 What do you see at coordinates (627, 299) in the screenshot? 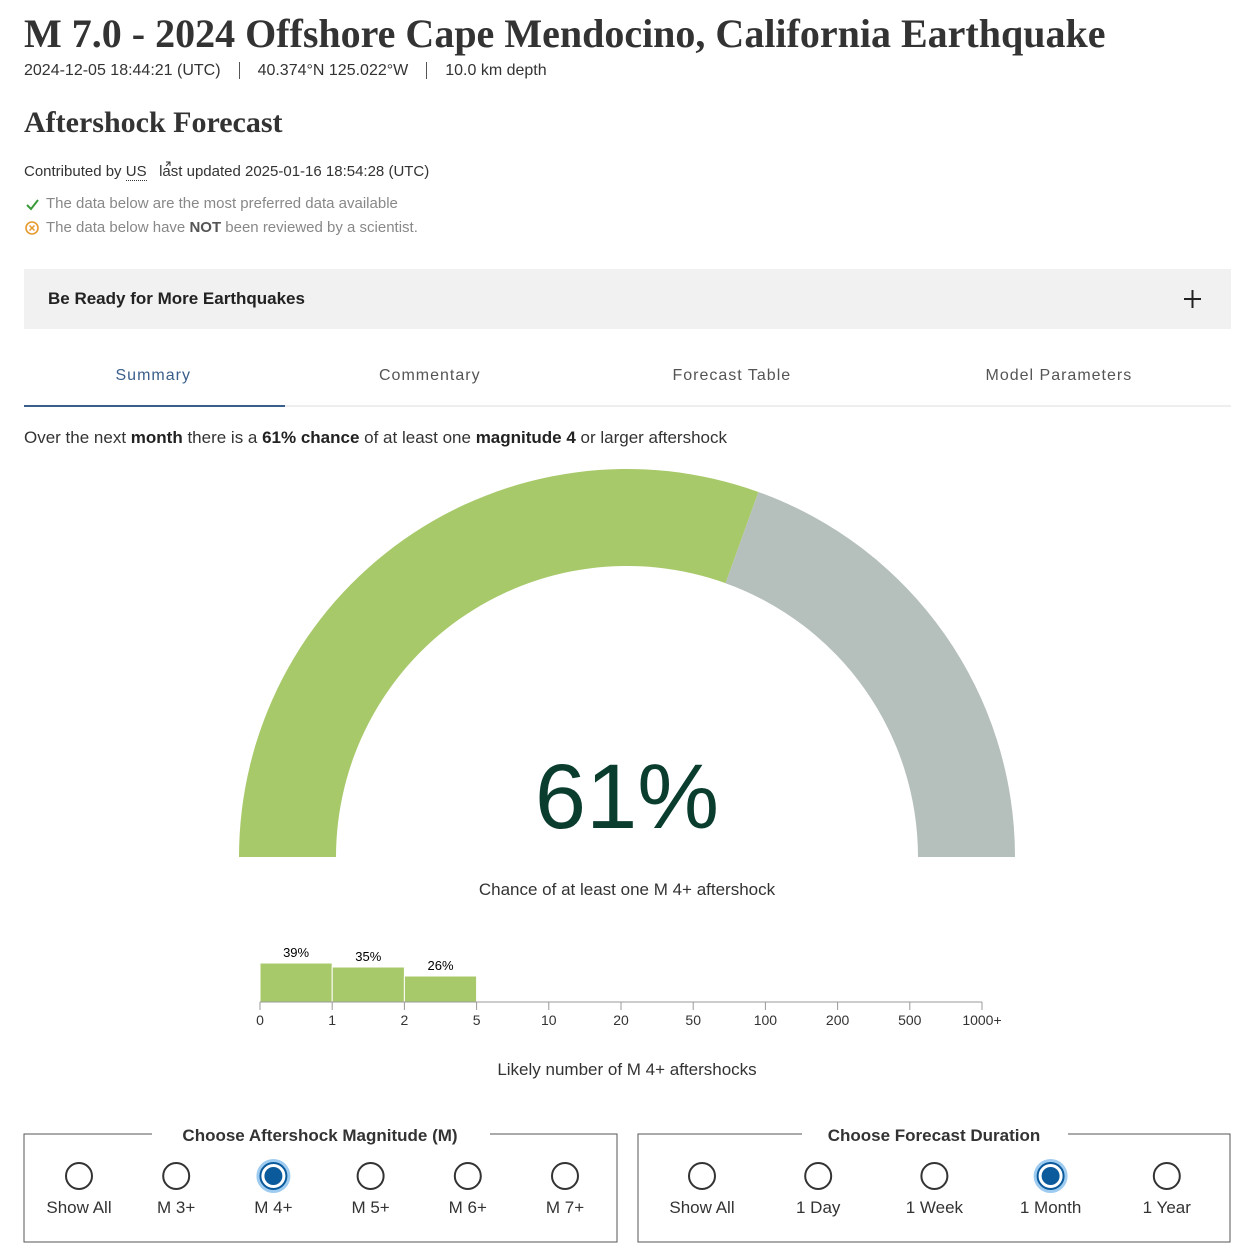
I see `accordion-bg` at bounding box center [627, 299].